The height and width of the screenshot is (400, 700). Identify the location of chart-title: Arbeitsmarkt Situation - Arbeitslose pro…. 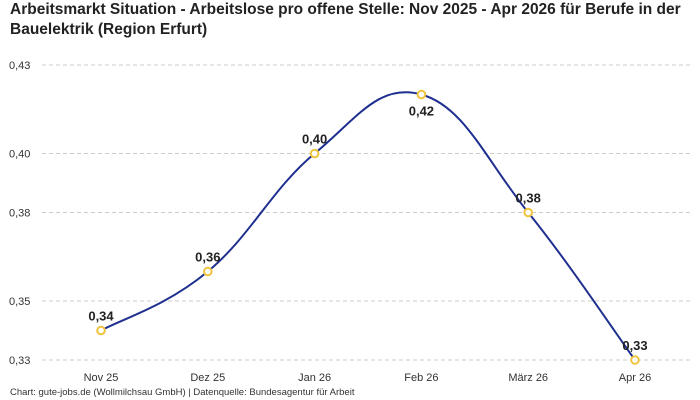
(345, 19).